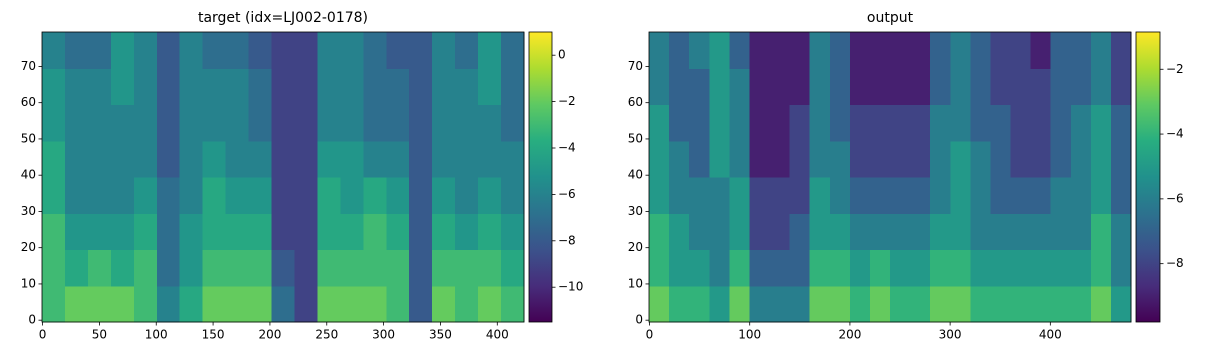  I want to click on x-tick-label: 250, so click(326, 335).